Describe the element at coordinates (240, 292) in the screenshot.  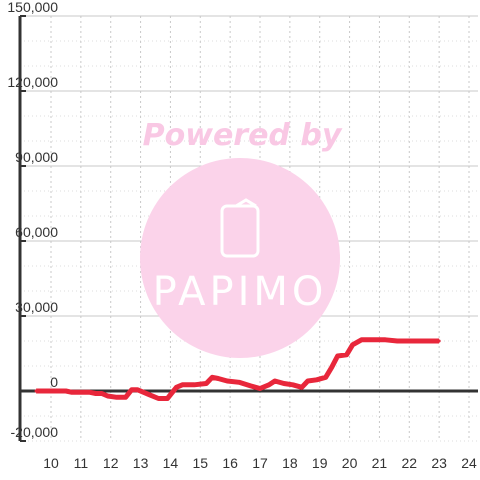
I see `watermark-logo-text: PAPIMO` at that location.